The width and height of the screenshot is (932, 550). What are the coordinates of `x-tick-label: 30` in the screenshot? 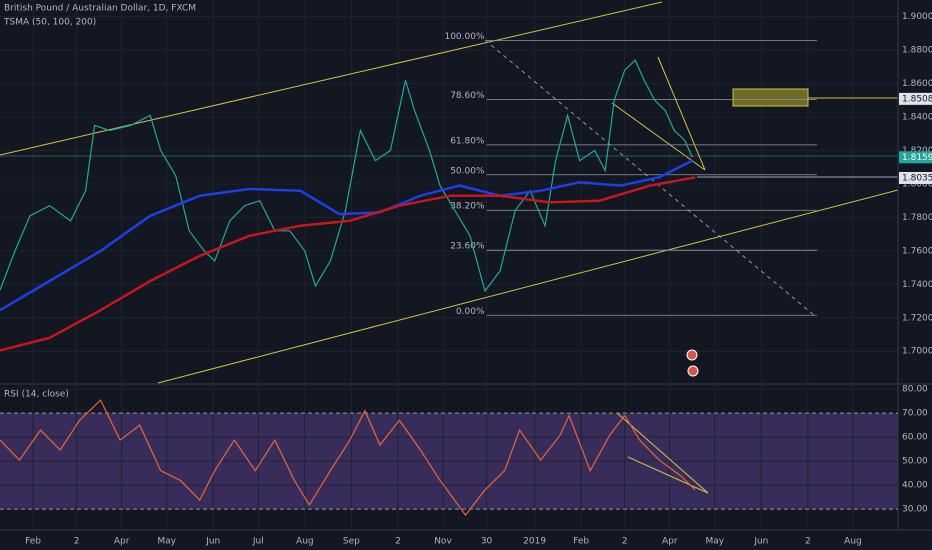 It's located at (487, 542).